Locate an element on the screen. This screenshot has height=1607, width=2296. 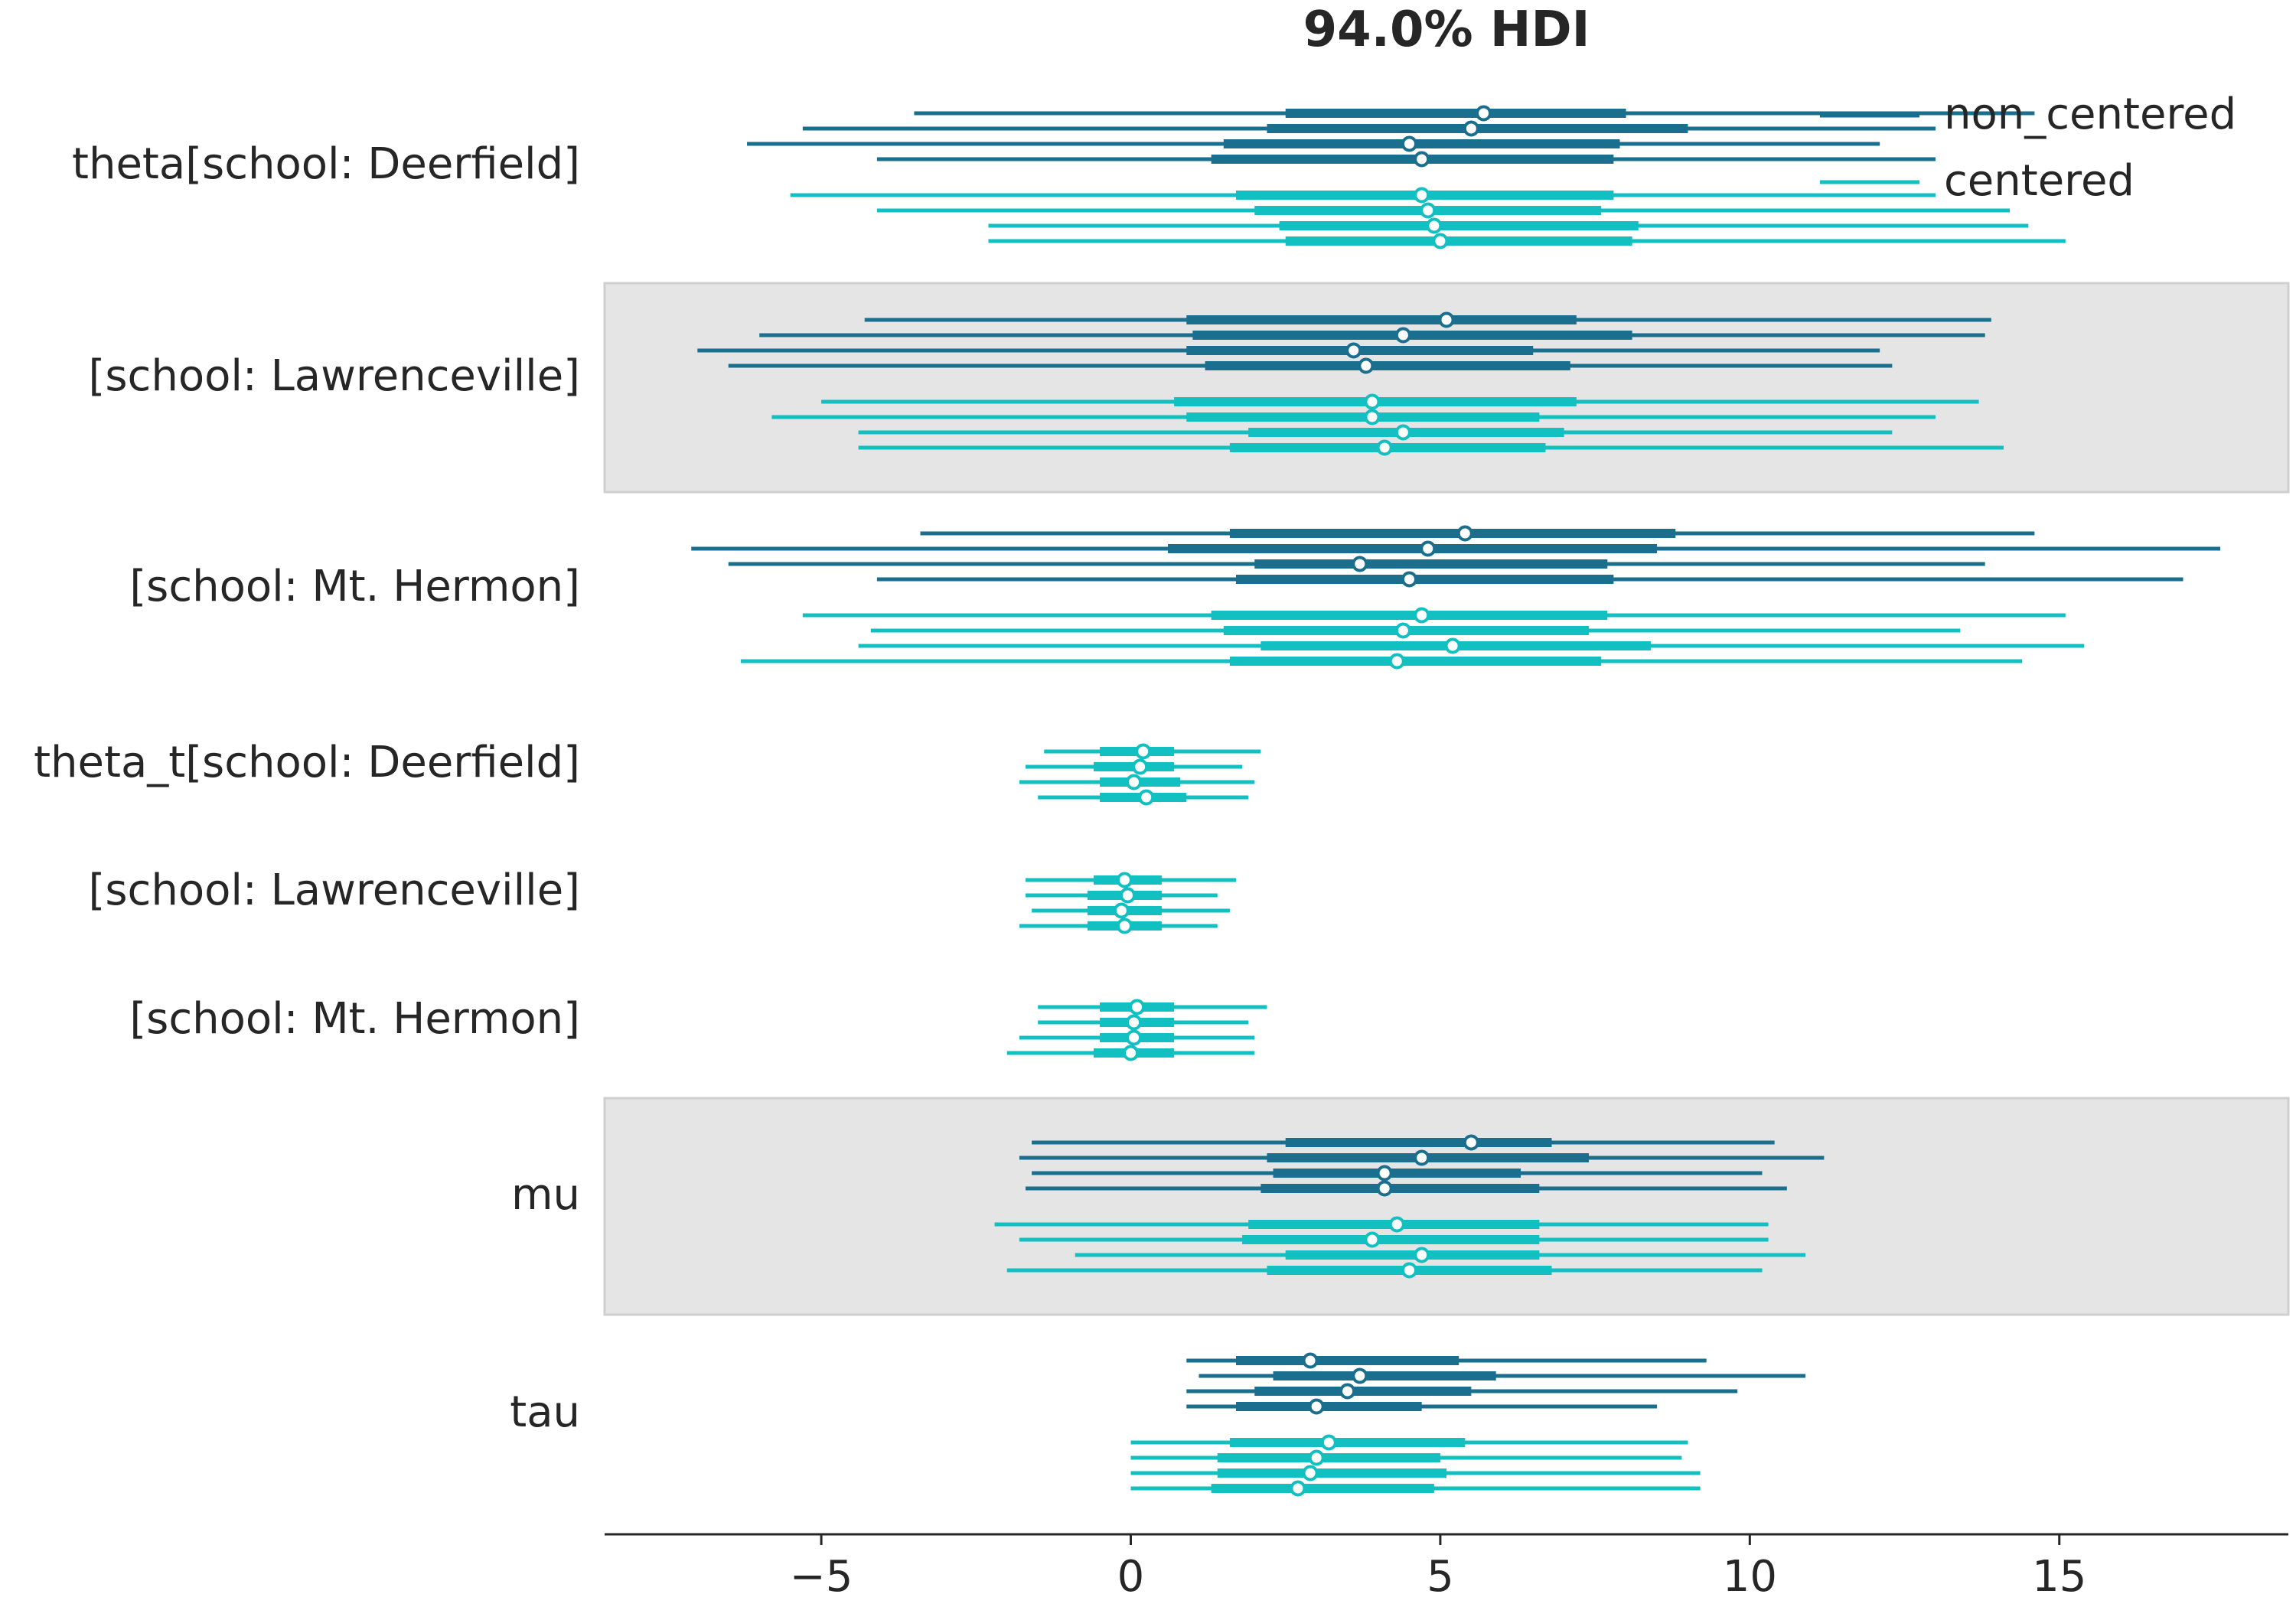
x-tick-label: 15 is located at coordinates (2059, 1577).